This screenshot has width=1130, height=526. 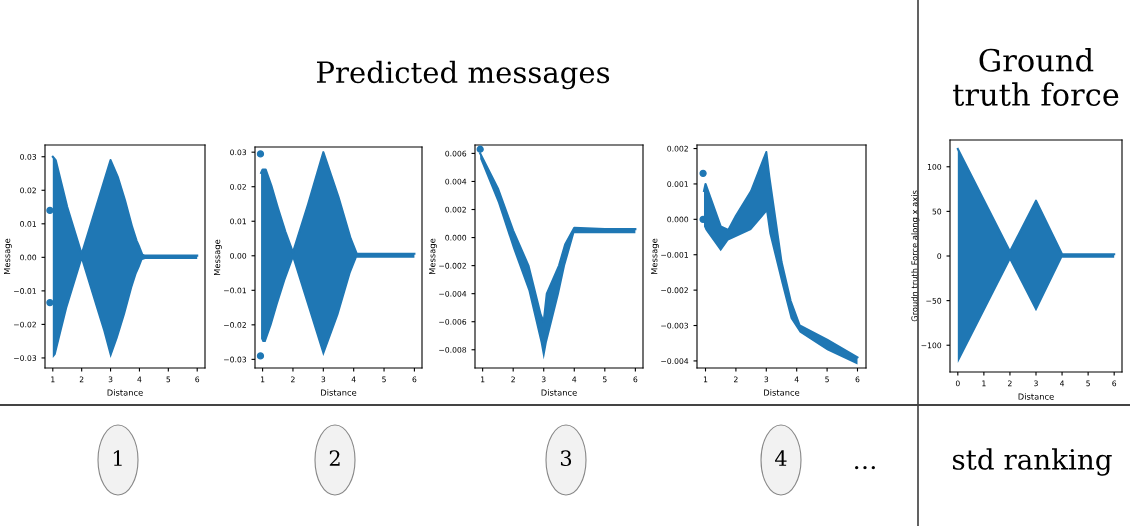 What do you see at coordinates (1036, 77) in the screenshot?
I see `chart-title: Ground truth force` at bounding box center [1036, 77].